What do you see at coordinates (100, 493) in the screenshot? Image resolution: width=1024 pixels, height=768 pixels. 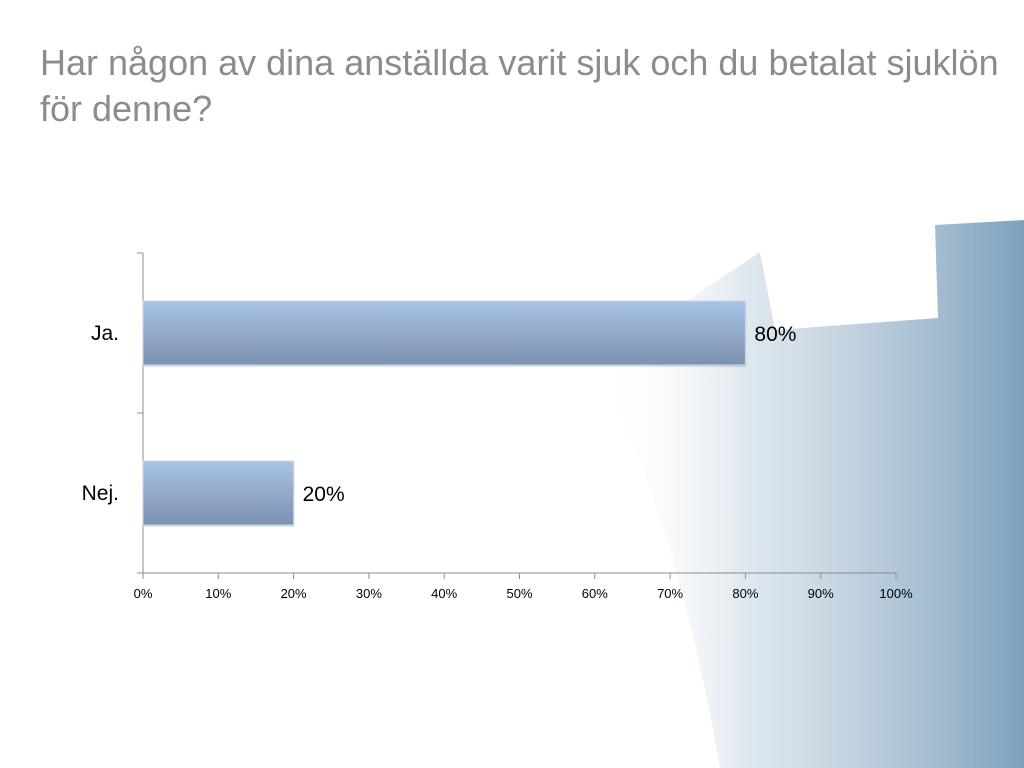 I see `category-label: Nej.` at bounding box center [100, 493].